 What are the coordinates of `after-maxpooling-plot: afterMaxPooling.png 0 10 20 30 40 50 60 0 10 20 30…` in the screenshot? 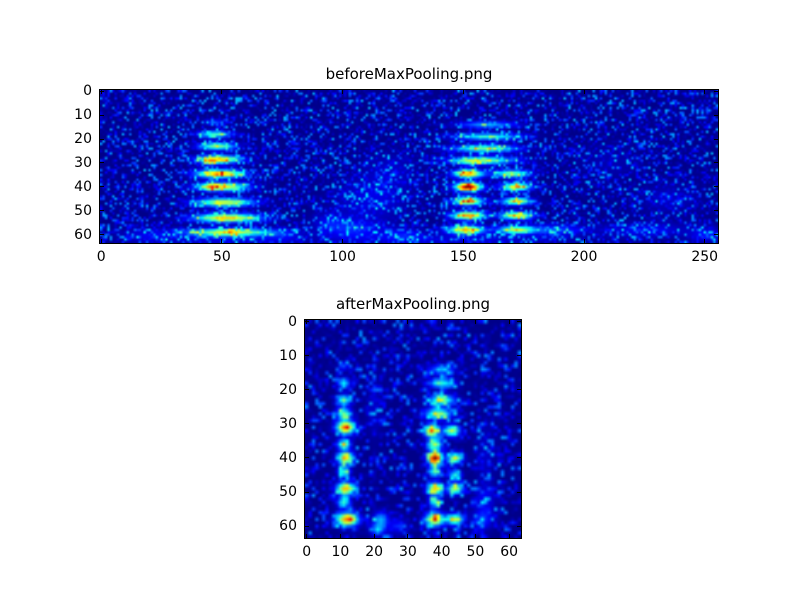 It's located at (400, 427).